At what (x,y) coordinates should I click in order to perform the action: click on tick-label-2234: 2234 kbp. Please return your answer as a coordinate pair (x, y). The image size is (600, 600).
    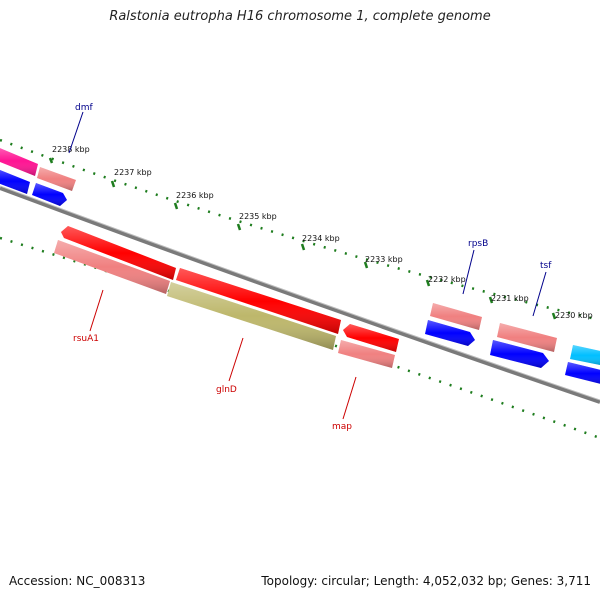
    Looking at the image, I should click on (321, 238).